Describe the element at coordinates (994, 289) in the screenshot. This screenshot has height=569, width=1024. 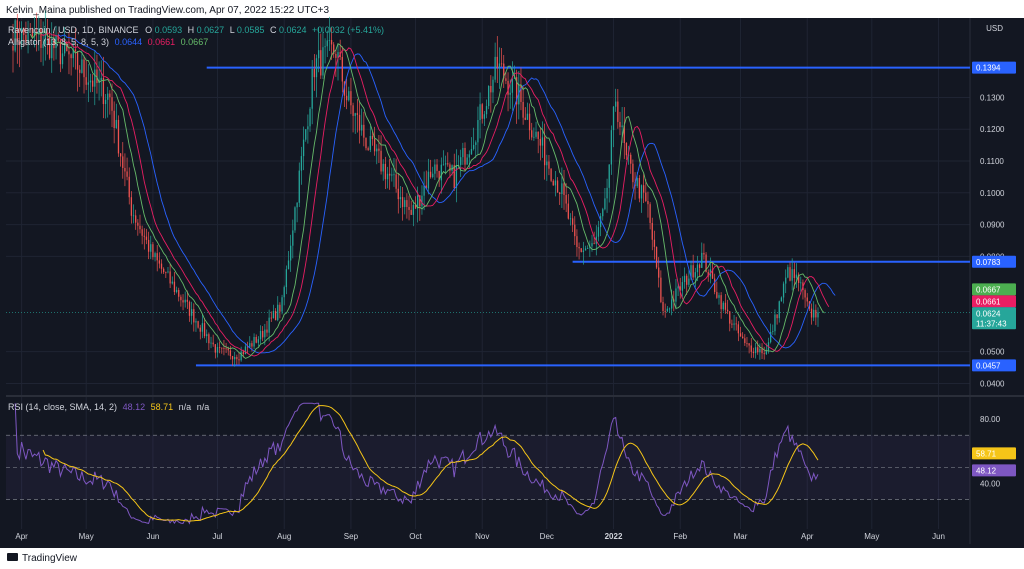
I see `alligator-tag` at that location.